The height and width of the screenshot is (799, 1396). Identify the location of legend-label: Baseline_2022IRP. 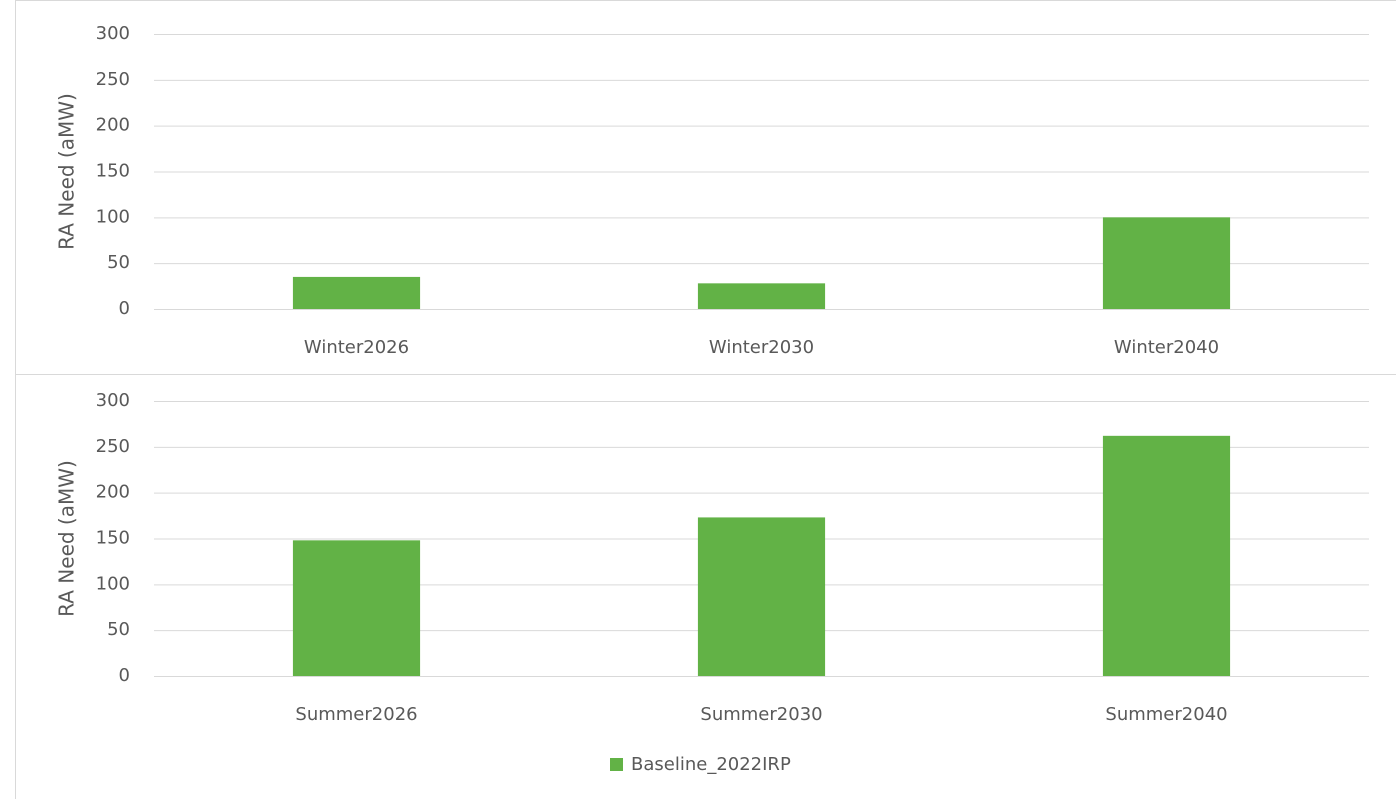
(711, 764).